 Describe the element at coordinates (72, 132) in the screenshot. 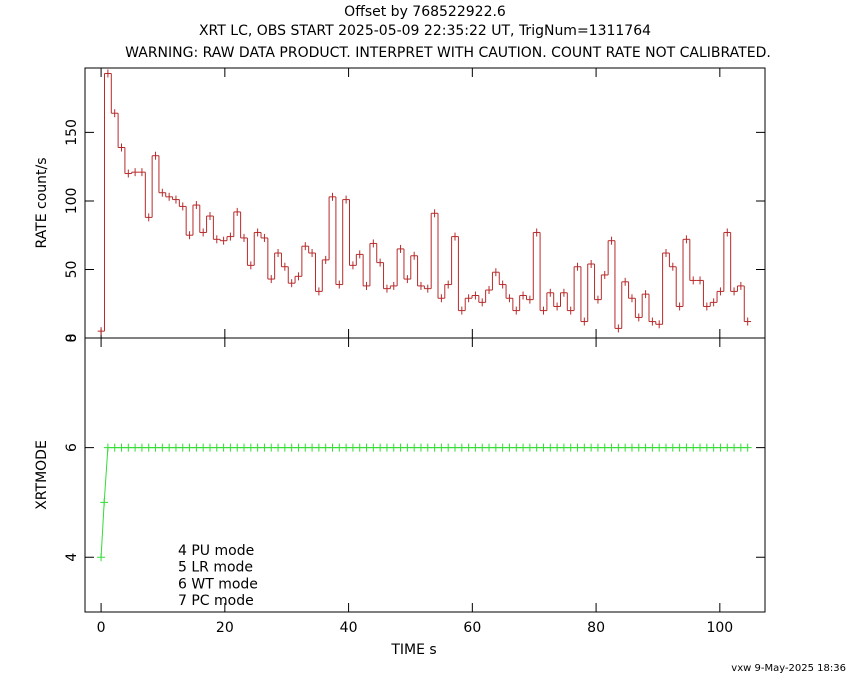

I see `y-tick-label: 150` at that location.